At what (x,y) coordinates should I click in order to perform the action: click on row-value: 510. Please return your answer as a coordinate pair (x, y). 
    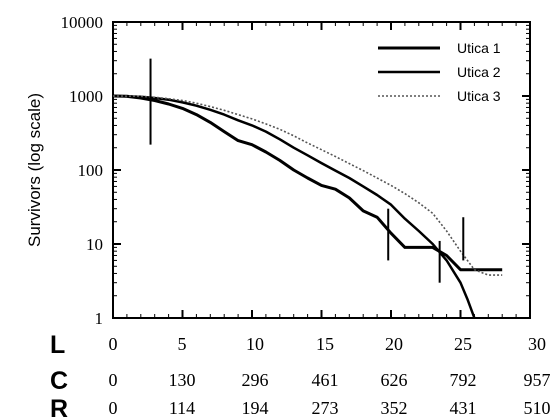
    Looking at the image, I should click on (537, 408).